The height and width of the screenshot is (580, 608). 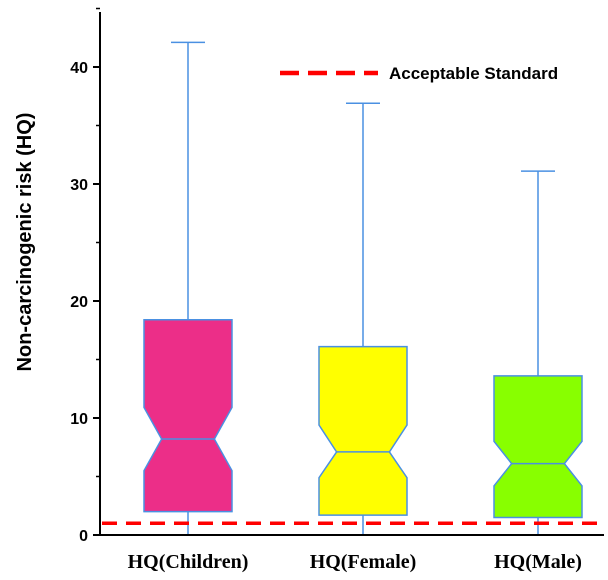 What do you see at coordinates (25, 242) in the screenshot?
I see `y-axis-title: Non-carcinogenic risk (HQ)` at bounding box center [25, 242].